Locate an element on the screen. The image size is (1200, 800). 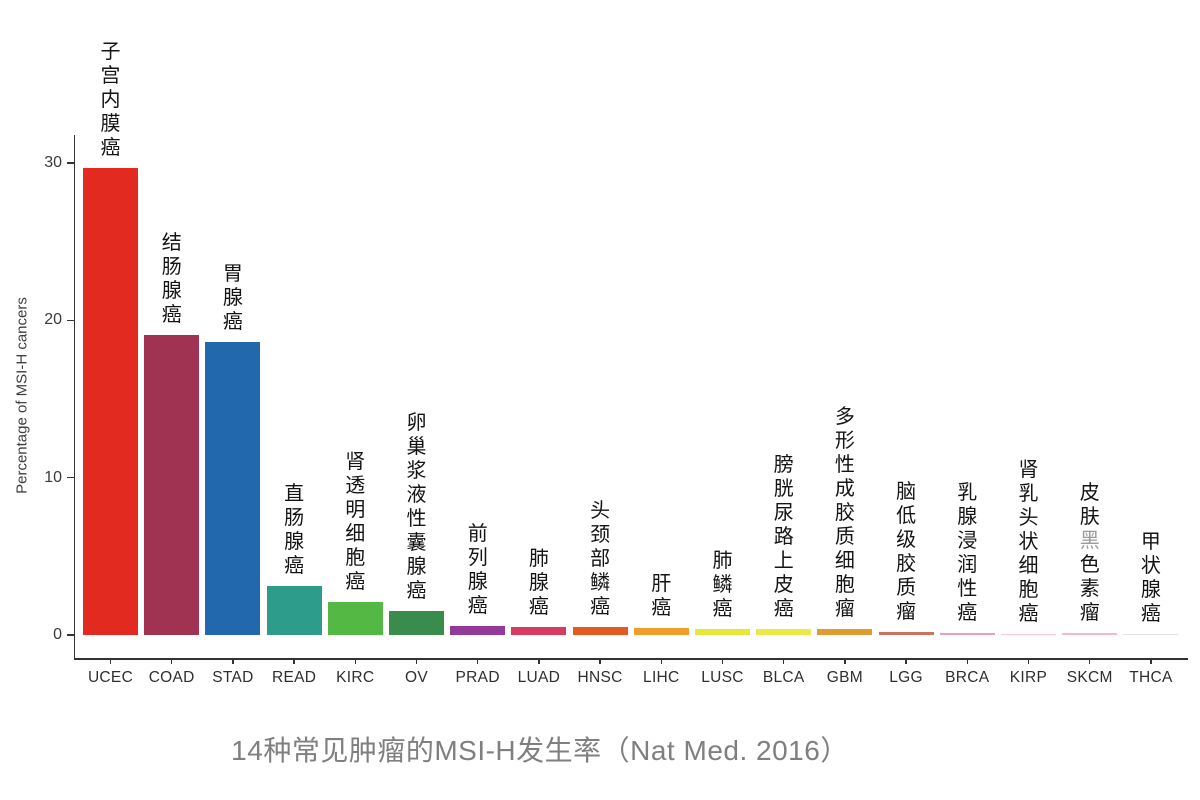
cn-char: 囊 is located at coordinates (416, 543).